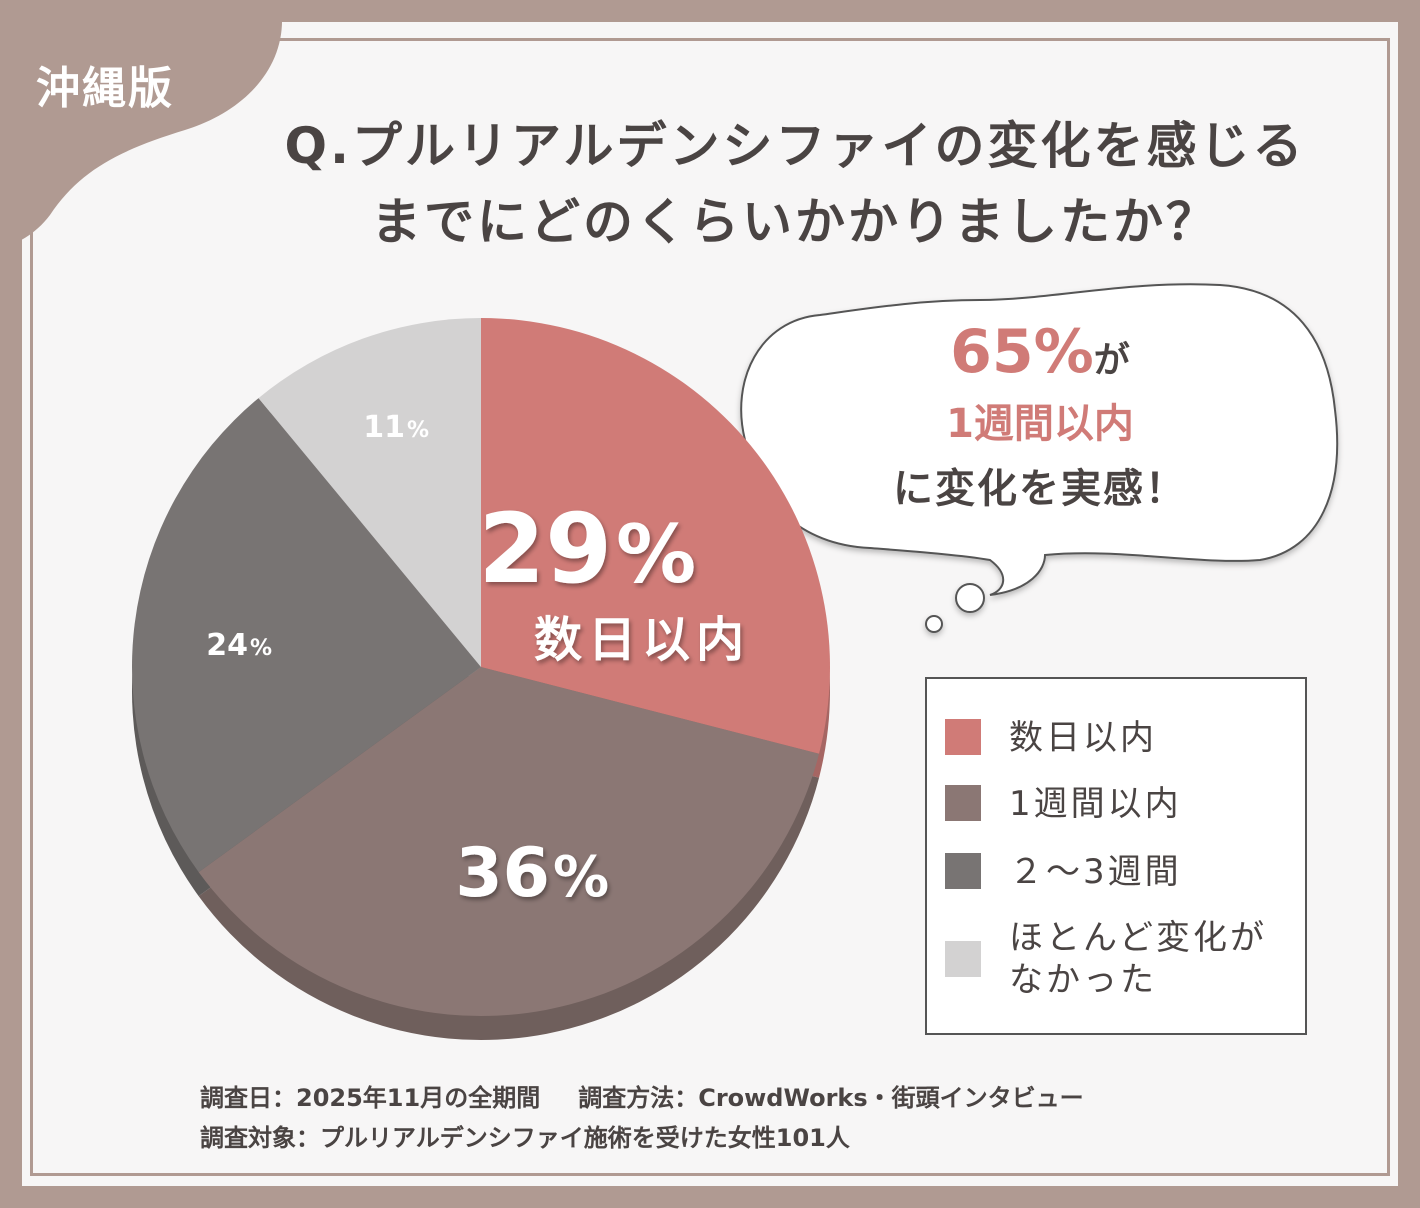 This screenshot has height=1208, width=1420. Describe the element at coordinates (934, 624) in the screenshot. I see `thought-dot-small` at that location.